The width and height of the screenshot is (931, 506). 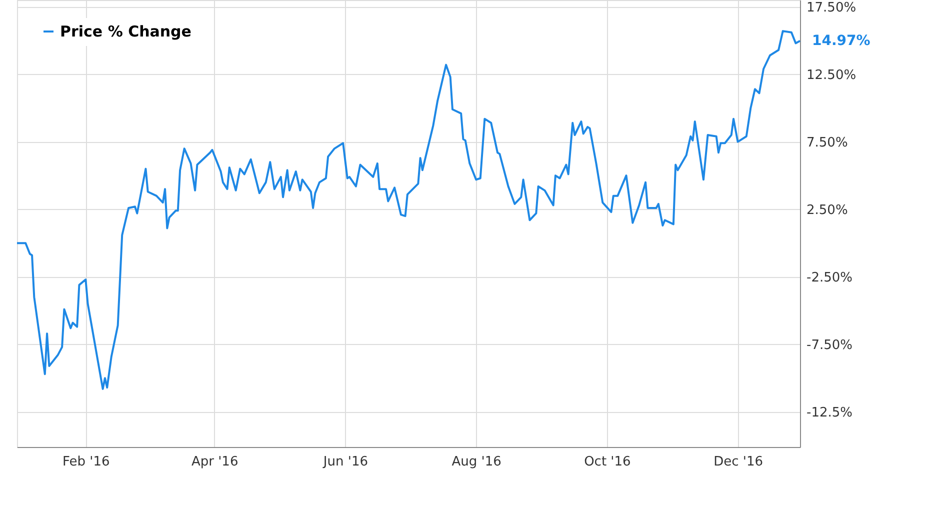 What do you see at coordinates (829, 278) in the screenshot?
I see `y-tick-label: -2.50%` at bounding box center [829, 278].